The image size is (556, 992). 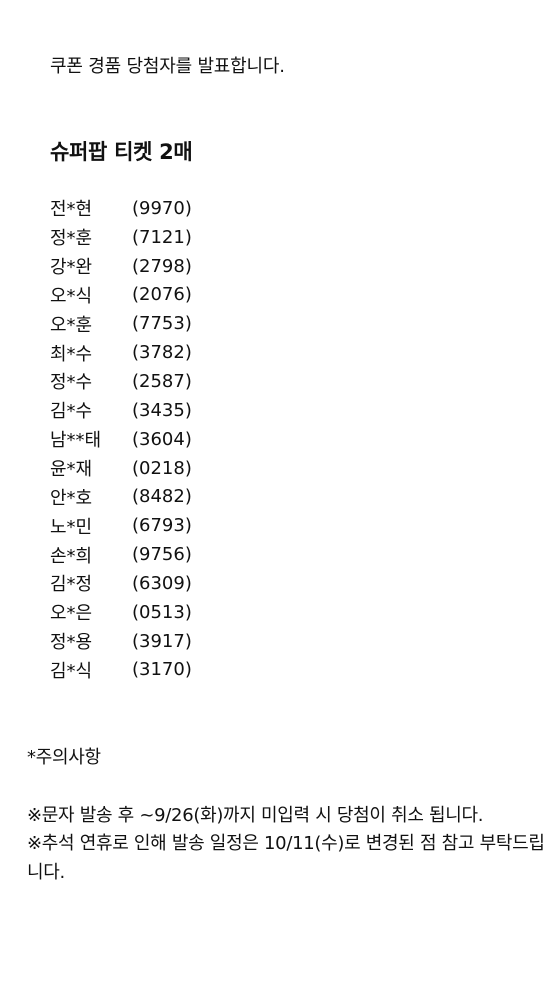 What do you see at coordinates (71, 470) in the screenshot?
I see `winner-name: 윤*재` at bounding box center [71, 470].